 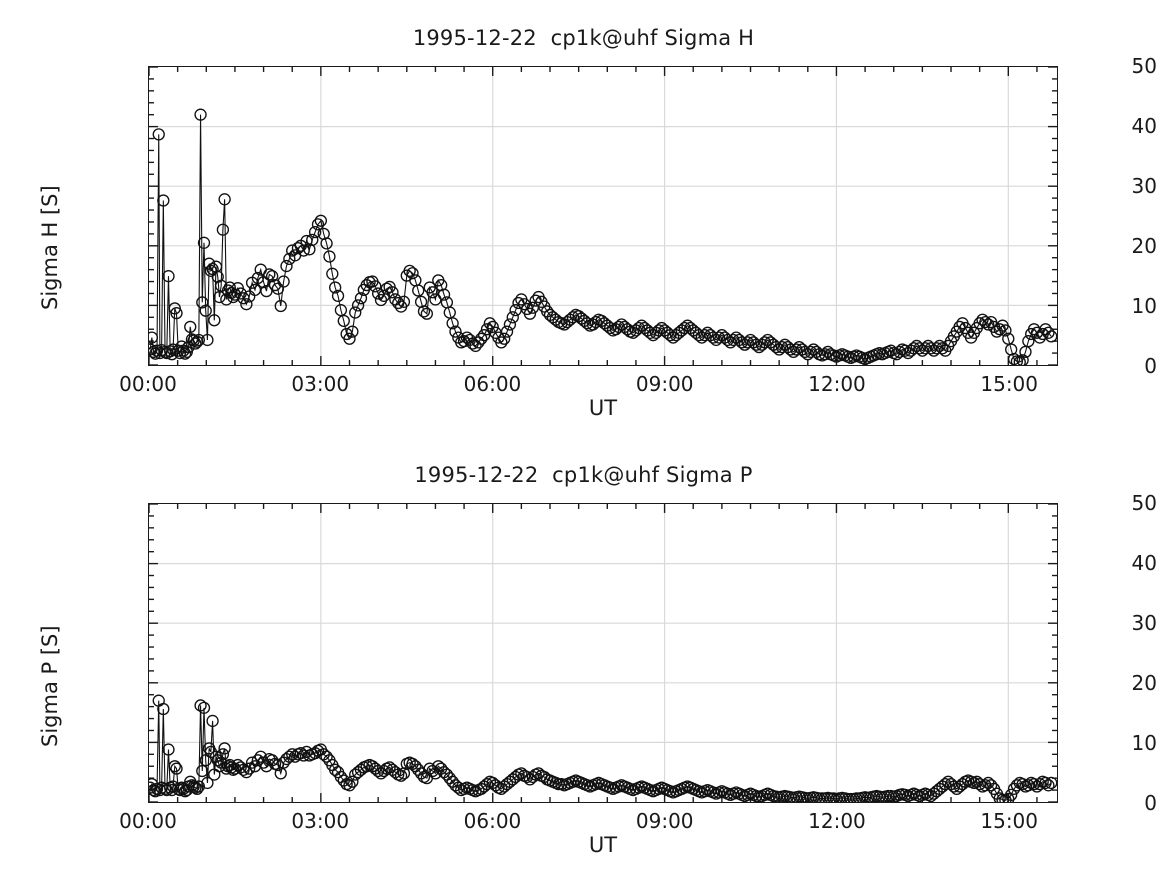 I want to click on x-axis-label-sigma-h: UT, so click(x=603, y=408).